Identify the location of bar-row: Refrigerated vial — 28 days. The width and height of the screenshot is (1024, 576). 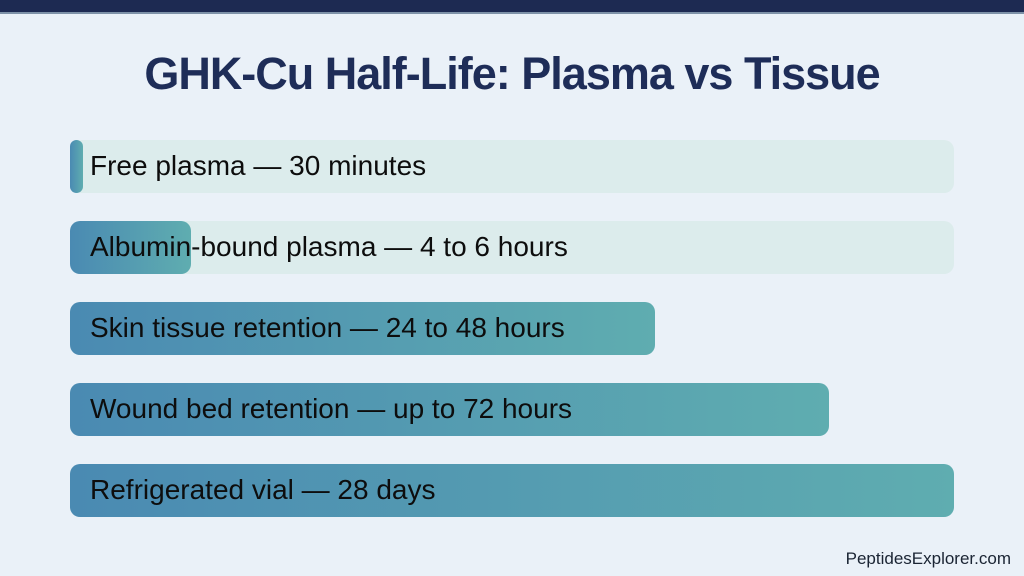
(512, 490).